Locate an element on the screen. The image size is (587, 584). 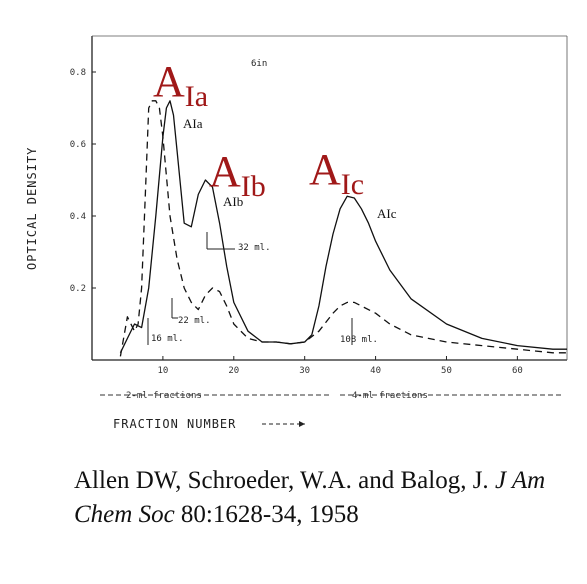
x-axis-title-arrowhead is located at coordinates (302, 424).